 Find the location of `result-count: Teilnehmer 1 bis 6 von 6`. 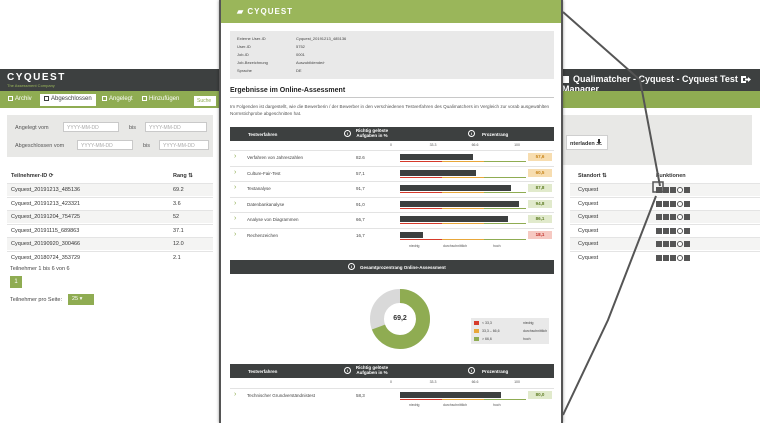

result-count: Teilnehmer 1 bis 6 von 6 is located at coordinates (40, 269).